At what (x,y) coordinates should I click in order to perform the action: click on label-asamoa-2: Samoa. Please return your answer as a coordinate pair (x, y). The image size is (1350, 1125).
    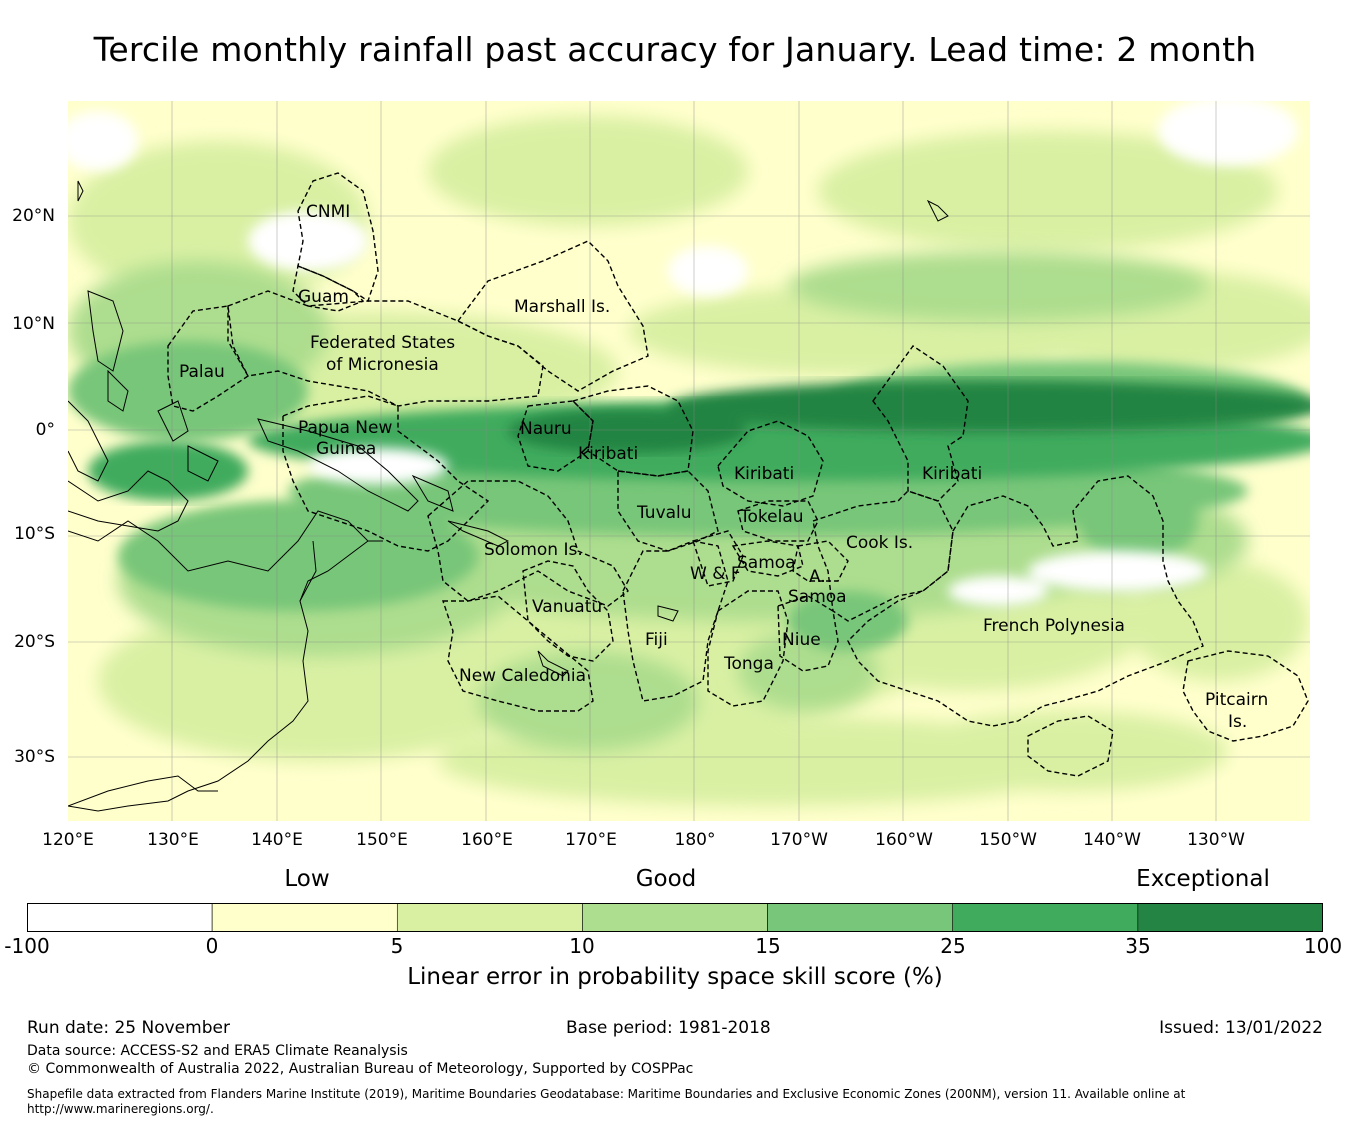
    Looking at the image, I should click on (817, 597).